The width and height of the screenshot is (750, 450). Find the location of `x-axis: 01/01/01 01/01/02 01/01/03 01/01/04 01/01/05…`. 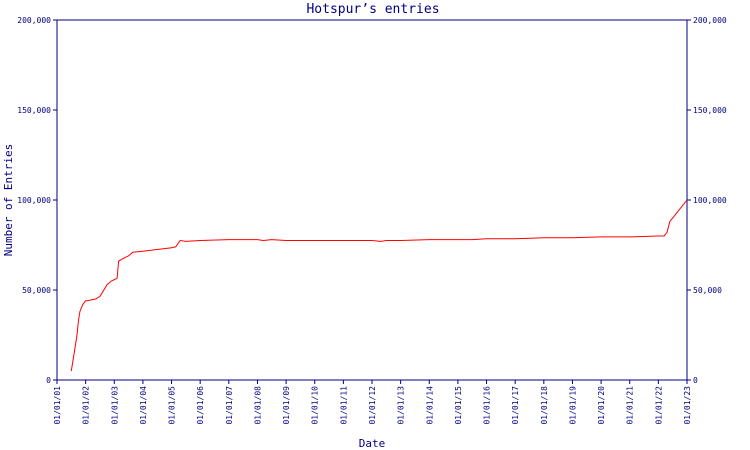

x-axis: 01/01/01 01/01/02 01/01/03 01/01/04 01/01/05… is located at coordinates (372, 402).